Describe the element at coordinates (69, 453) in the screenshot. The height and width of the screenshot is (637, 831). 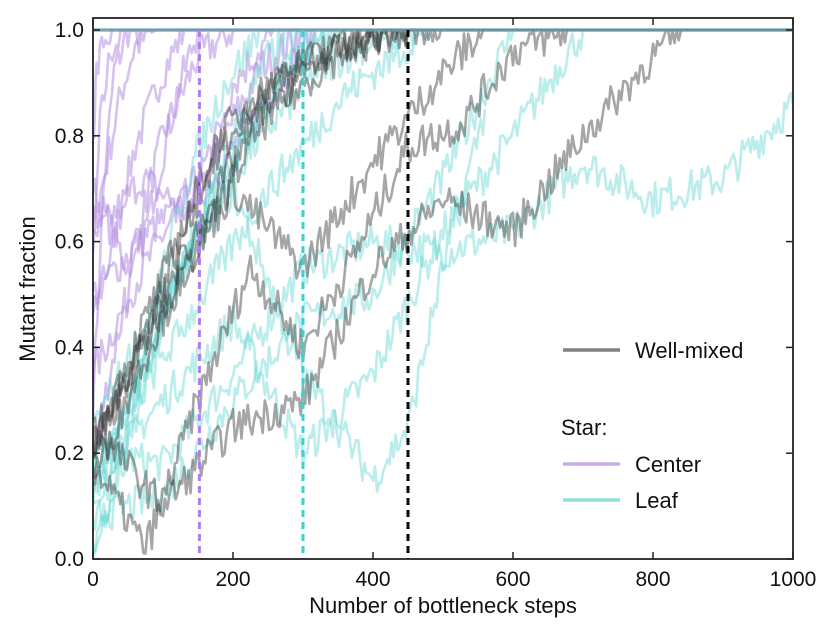
I see `y-tick-label: 0.2` at that location.